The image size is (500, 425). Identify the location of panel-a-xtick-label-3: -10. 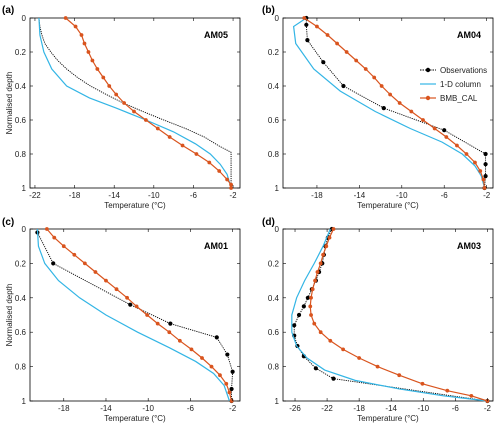
(154, 195).